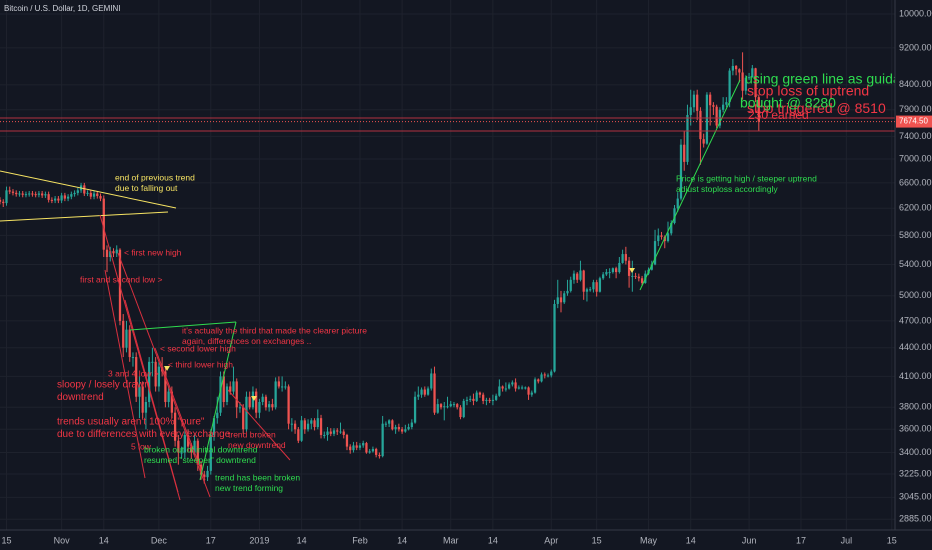  Describe the element at coordinates (847, 540) in the screenshot. I see `x-tick-label: Jul` at that location.